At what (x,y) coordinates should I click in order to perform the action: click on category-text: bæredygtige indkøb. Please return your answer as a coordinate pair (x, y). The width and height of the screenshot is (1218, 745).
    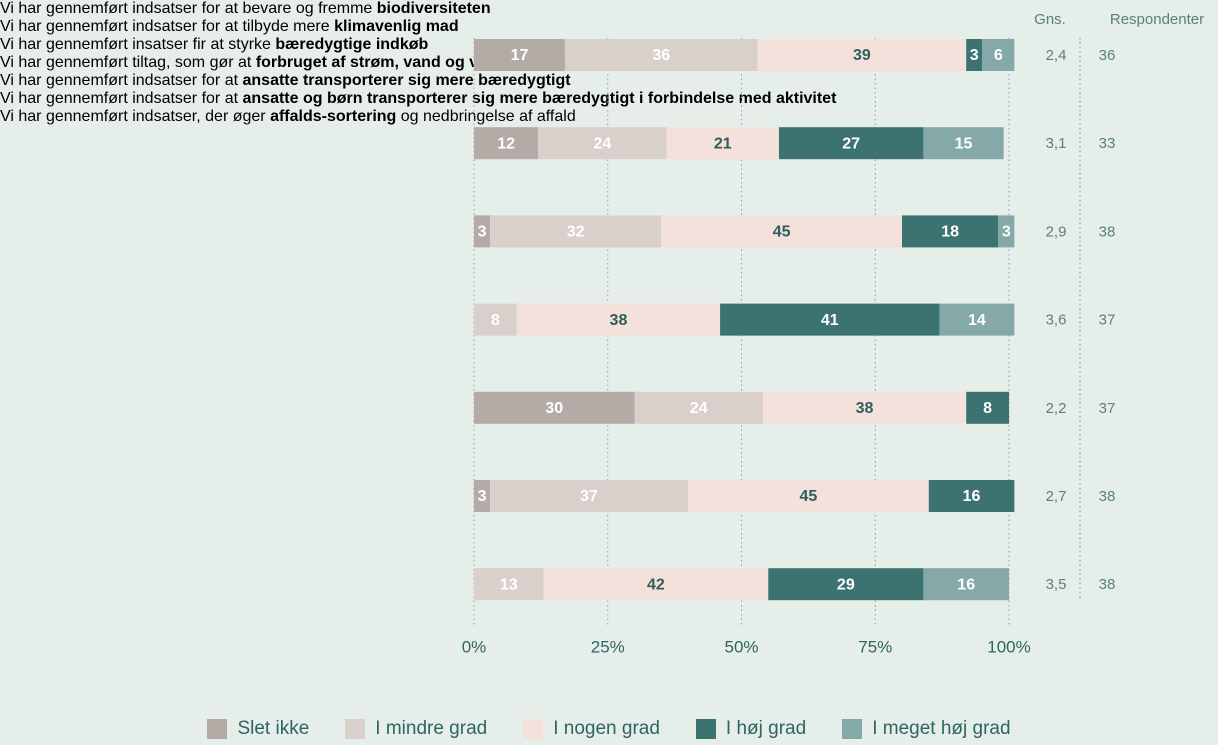
    Looking at the image, I should click on (352, 44).